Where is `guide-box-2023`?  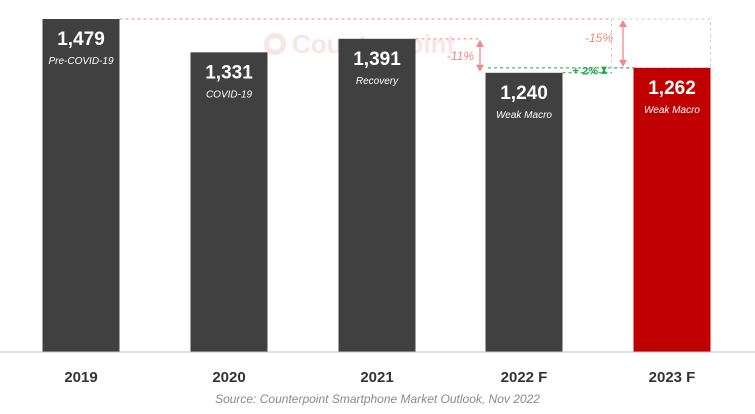
guide-box-2023 is located at coordinates (661, 43).